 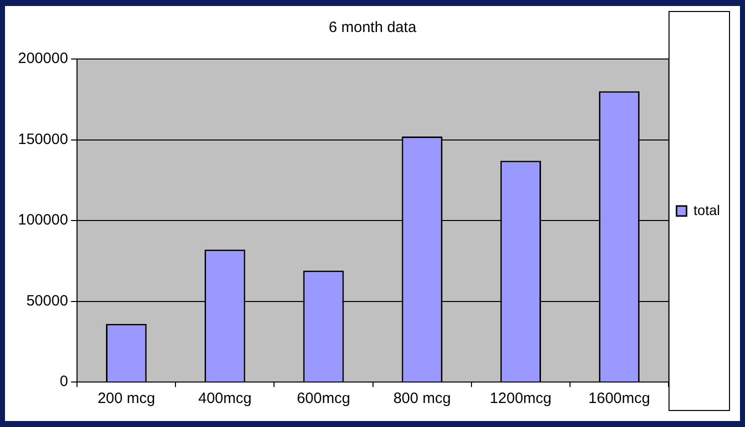 What do you see at coordinates (127, 399) in the screenshot?
I see `x-tick-label: 200 mcg` at bounding box center [127, 399].